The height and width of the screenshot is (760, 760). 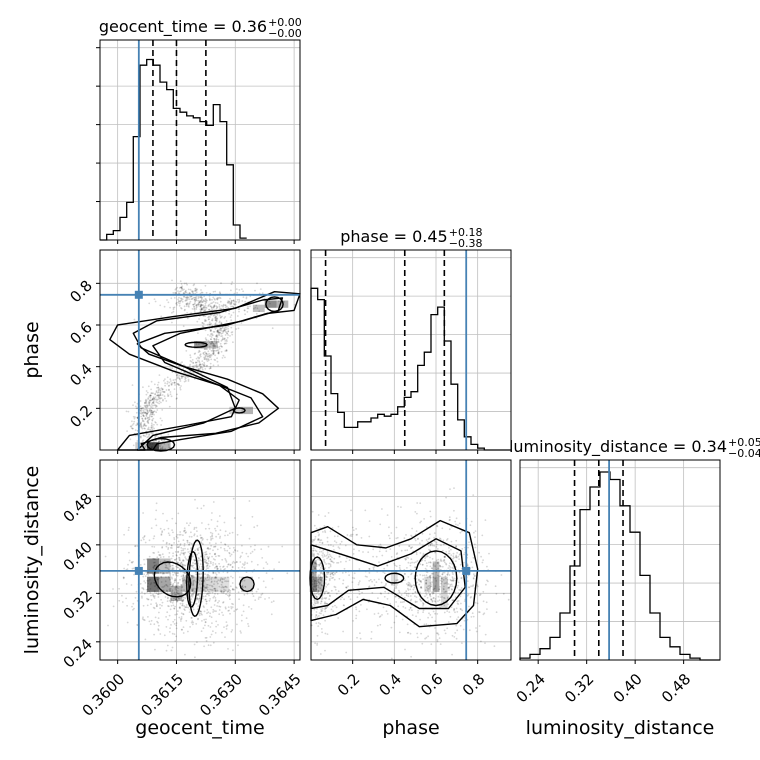 I want to click on x-tick-label: 0.40, so click(x=628, y=688).